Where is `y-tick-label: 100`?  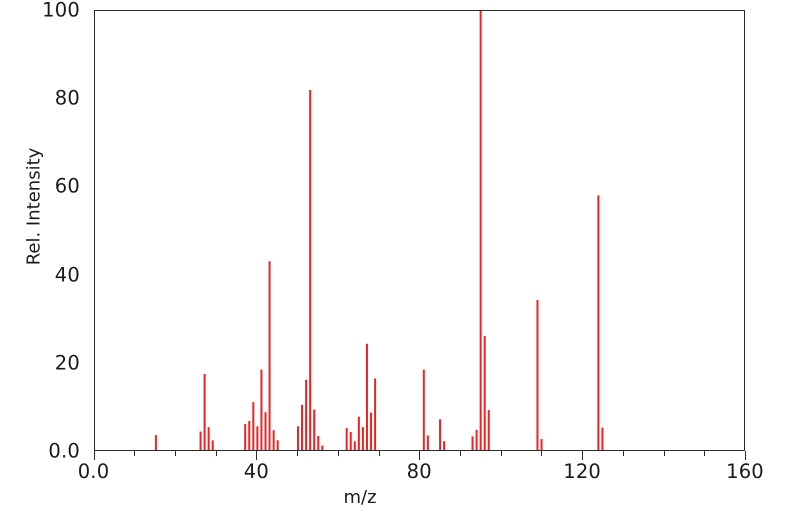
y-tick-label: 100 is located at coordinates (61, 11).